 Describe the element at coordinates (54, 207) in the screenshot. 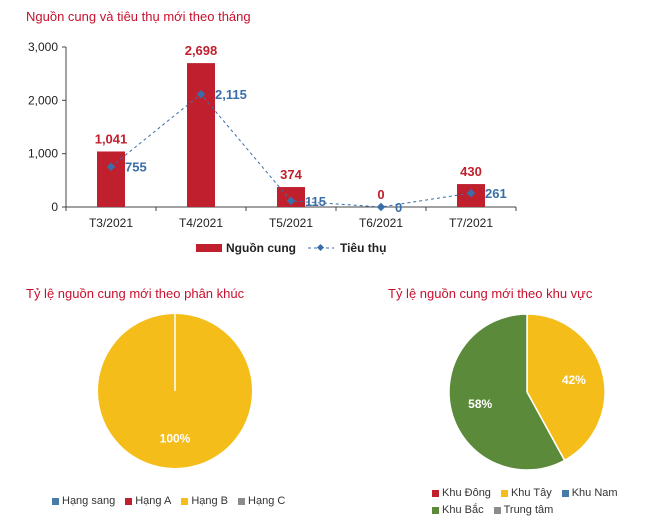

I see `y-tick-label: 0` at that location.